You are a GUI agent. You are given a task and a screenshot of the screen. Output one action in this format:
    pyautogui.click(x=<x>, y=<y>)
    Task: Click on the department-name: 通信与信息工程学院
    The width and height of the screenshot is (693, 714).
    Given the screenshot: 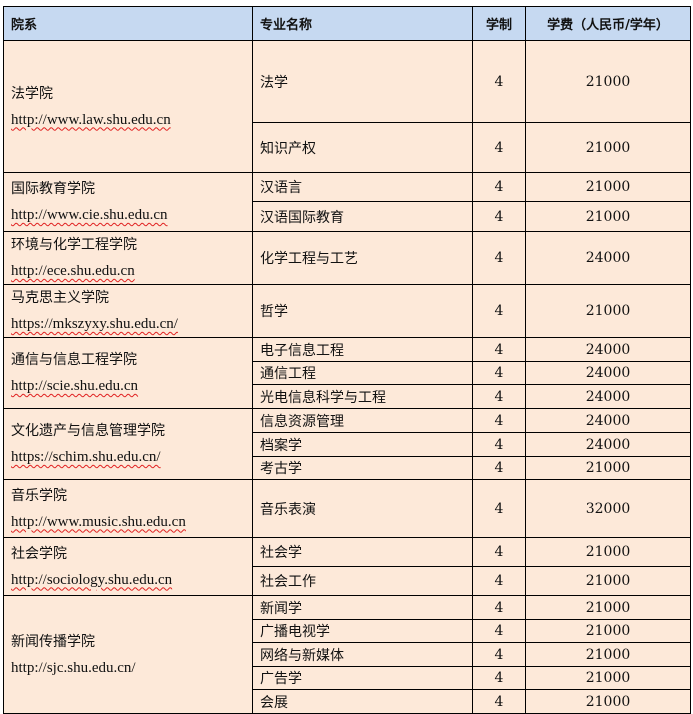 What is the action you would take?
    pyautogui.click(x=74, y=360)
    